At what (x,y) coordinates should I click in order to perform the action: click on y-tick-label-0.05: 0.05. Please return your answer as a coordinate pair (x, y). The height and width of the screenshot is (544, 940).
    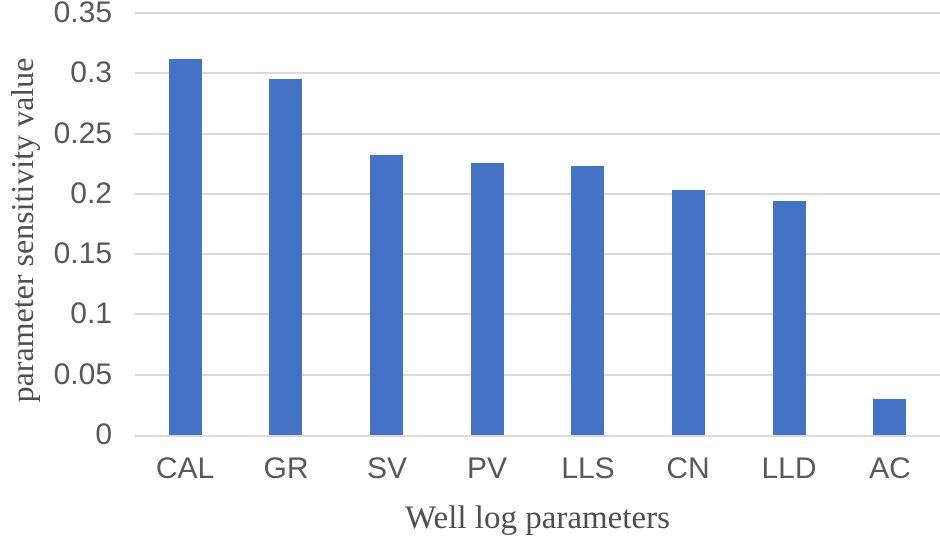
    Looking at the image, I should click on (82, 374).